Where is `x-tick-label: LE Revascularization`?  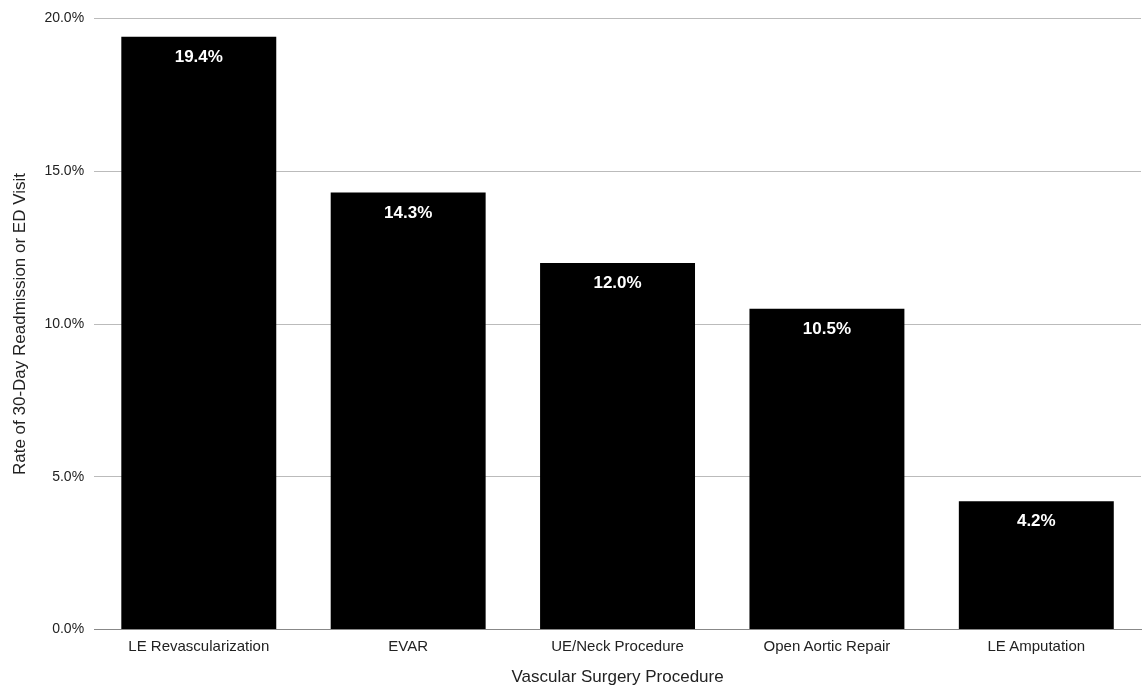
x-tick-label: LE Revascularization is located at coordinates (199, 645).